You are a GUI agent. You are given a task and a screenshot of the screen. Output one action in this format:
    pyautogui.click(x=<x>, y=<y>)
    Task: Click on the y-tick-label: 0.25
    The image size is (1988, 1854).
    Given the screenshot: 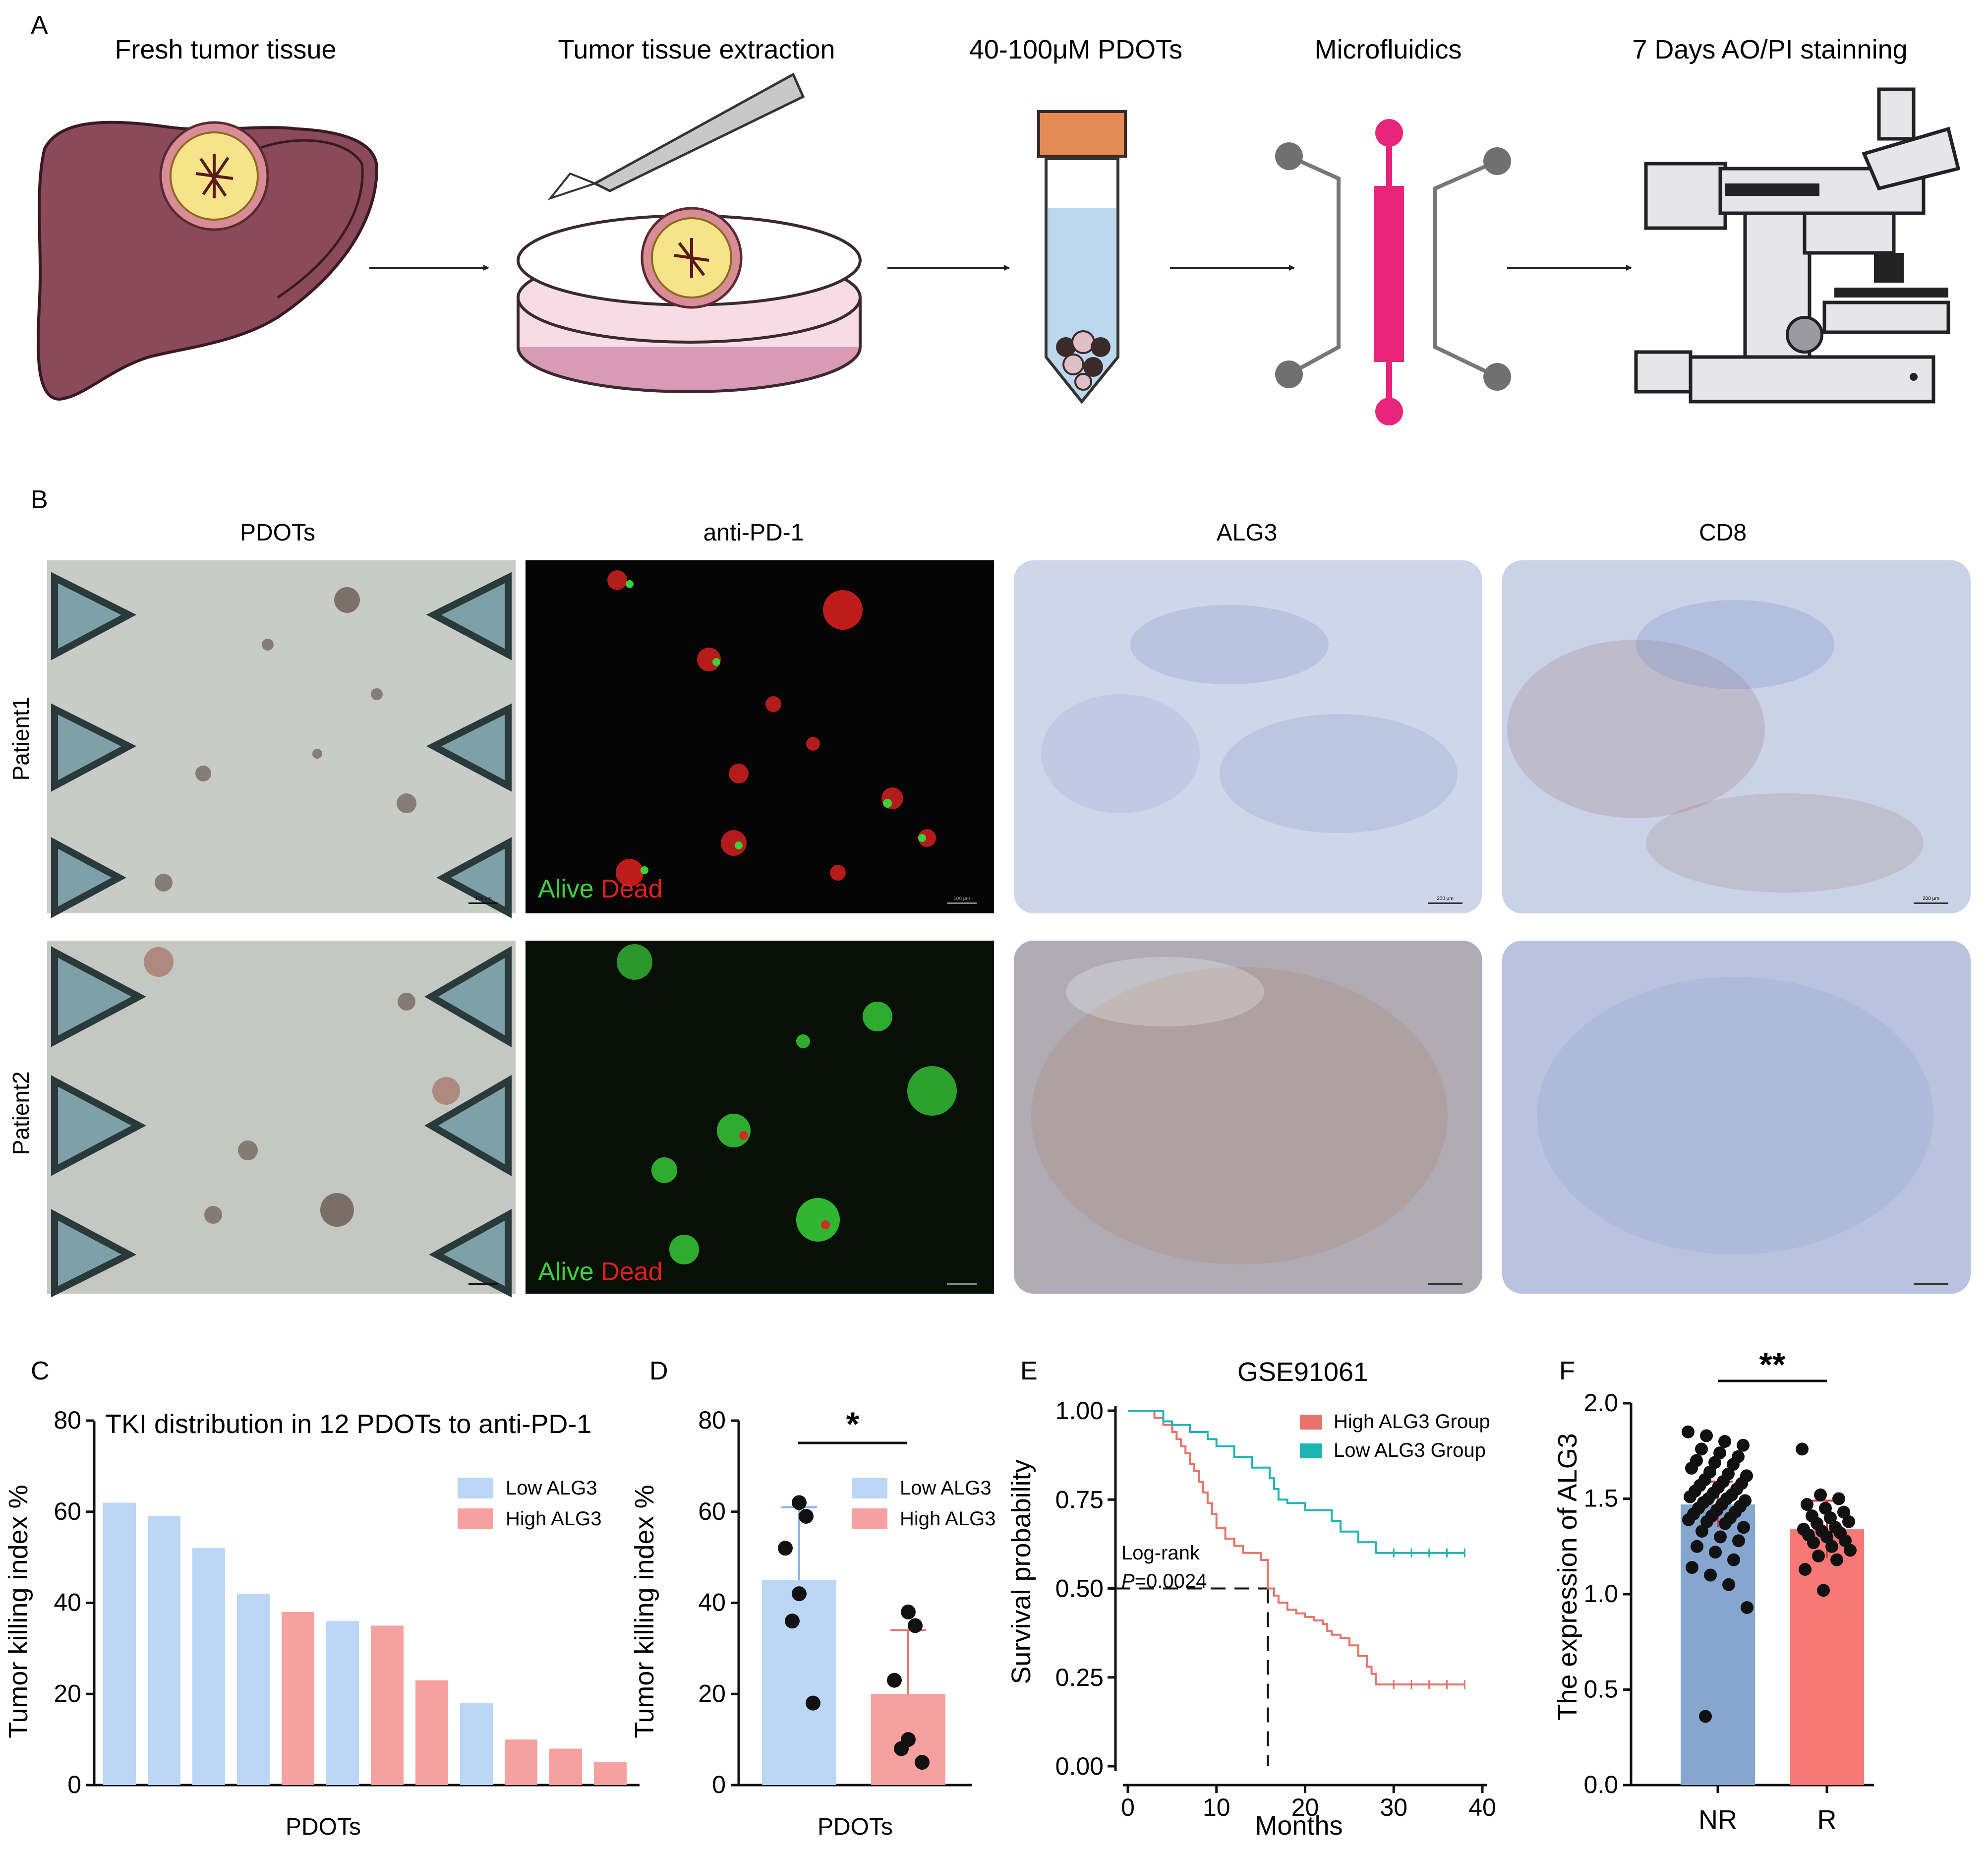 What is the action you would take?
    pyautogui.click(x=1079, y=1677)
    